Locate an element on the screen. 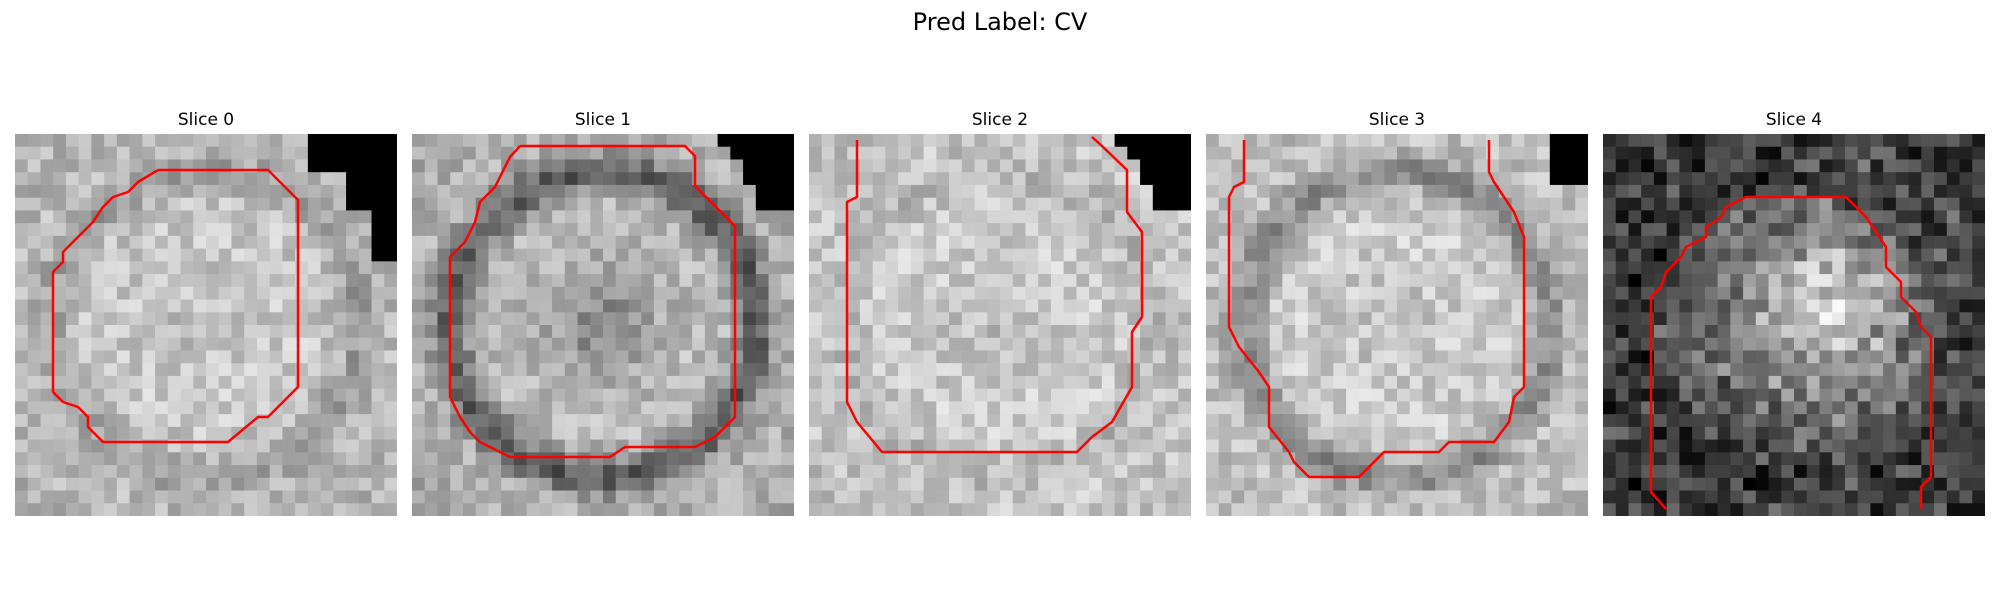 The width and height of the screenshot is (2000, 600). slice-3-svg is located at coordinates (1397, 325).